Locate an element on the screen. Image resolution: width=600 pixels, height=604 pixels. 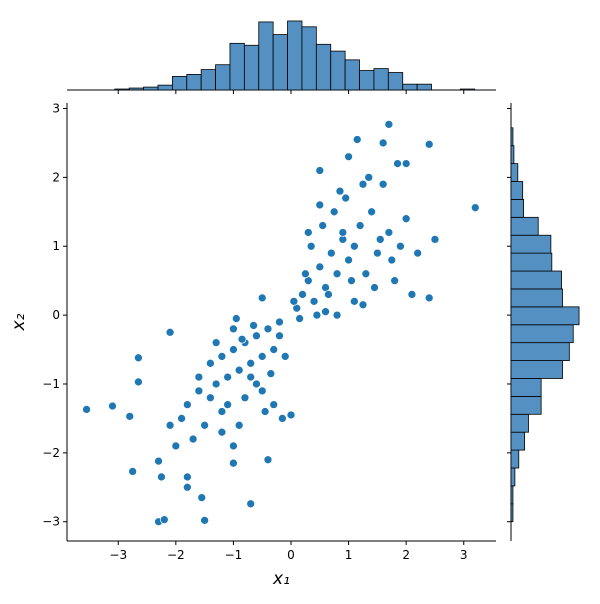
y-tick-label: −2 is located at coordinates (51, 453).